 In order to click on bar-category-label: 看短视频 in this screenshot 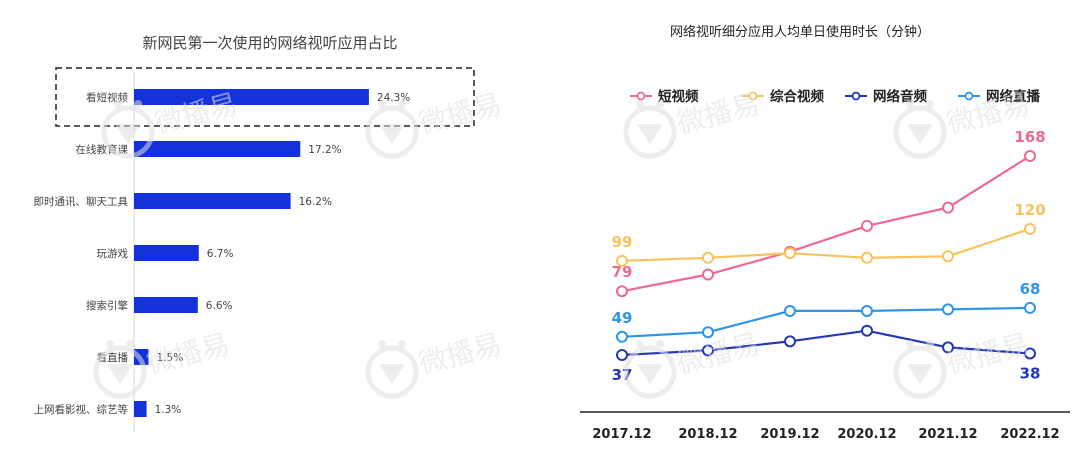, I will do `click(107, 97)`.